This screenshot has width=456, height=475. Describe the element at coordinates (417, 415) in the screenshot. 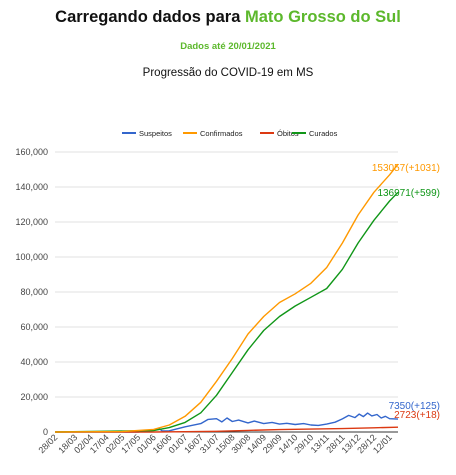

I see `end-value-label: 2723(+18)` at that location.